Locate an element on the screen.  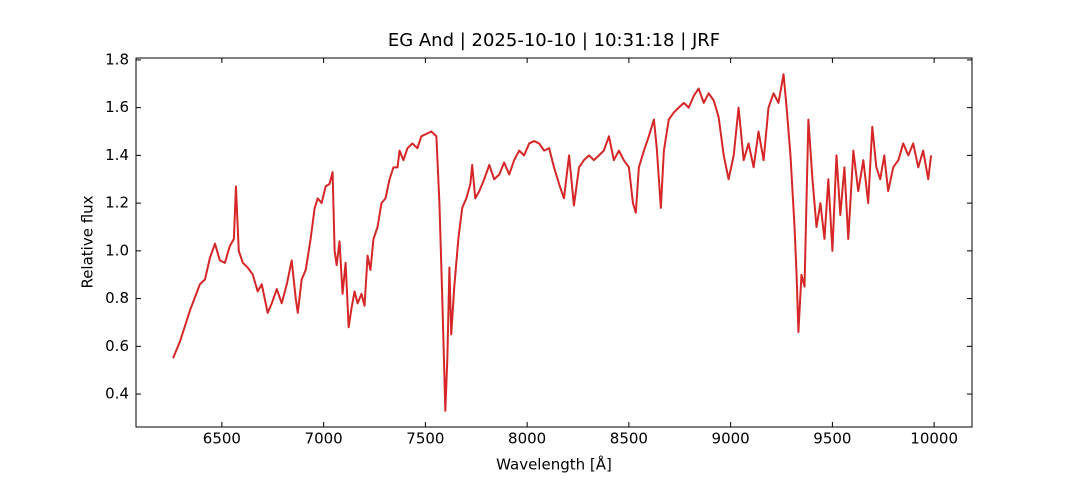
y-tick-label: 1.8 is located at coordinates (117, 59).